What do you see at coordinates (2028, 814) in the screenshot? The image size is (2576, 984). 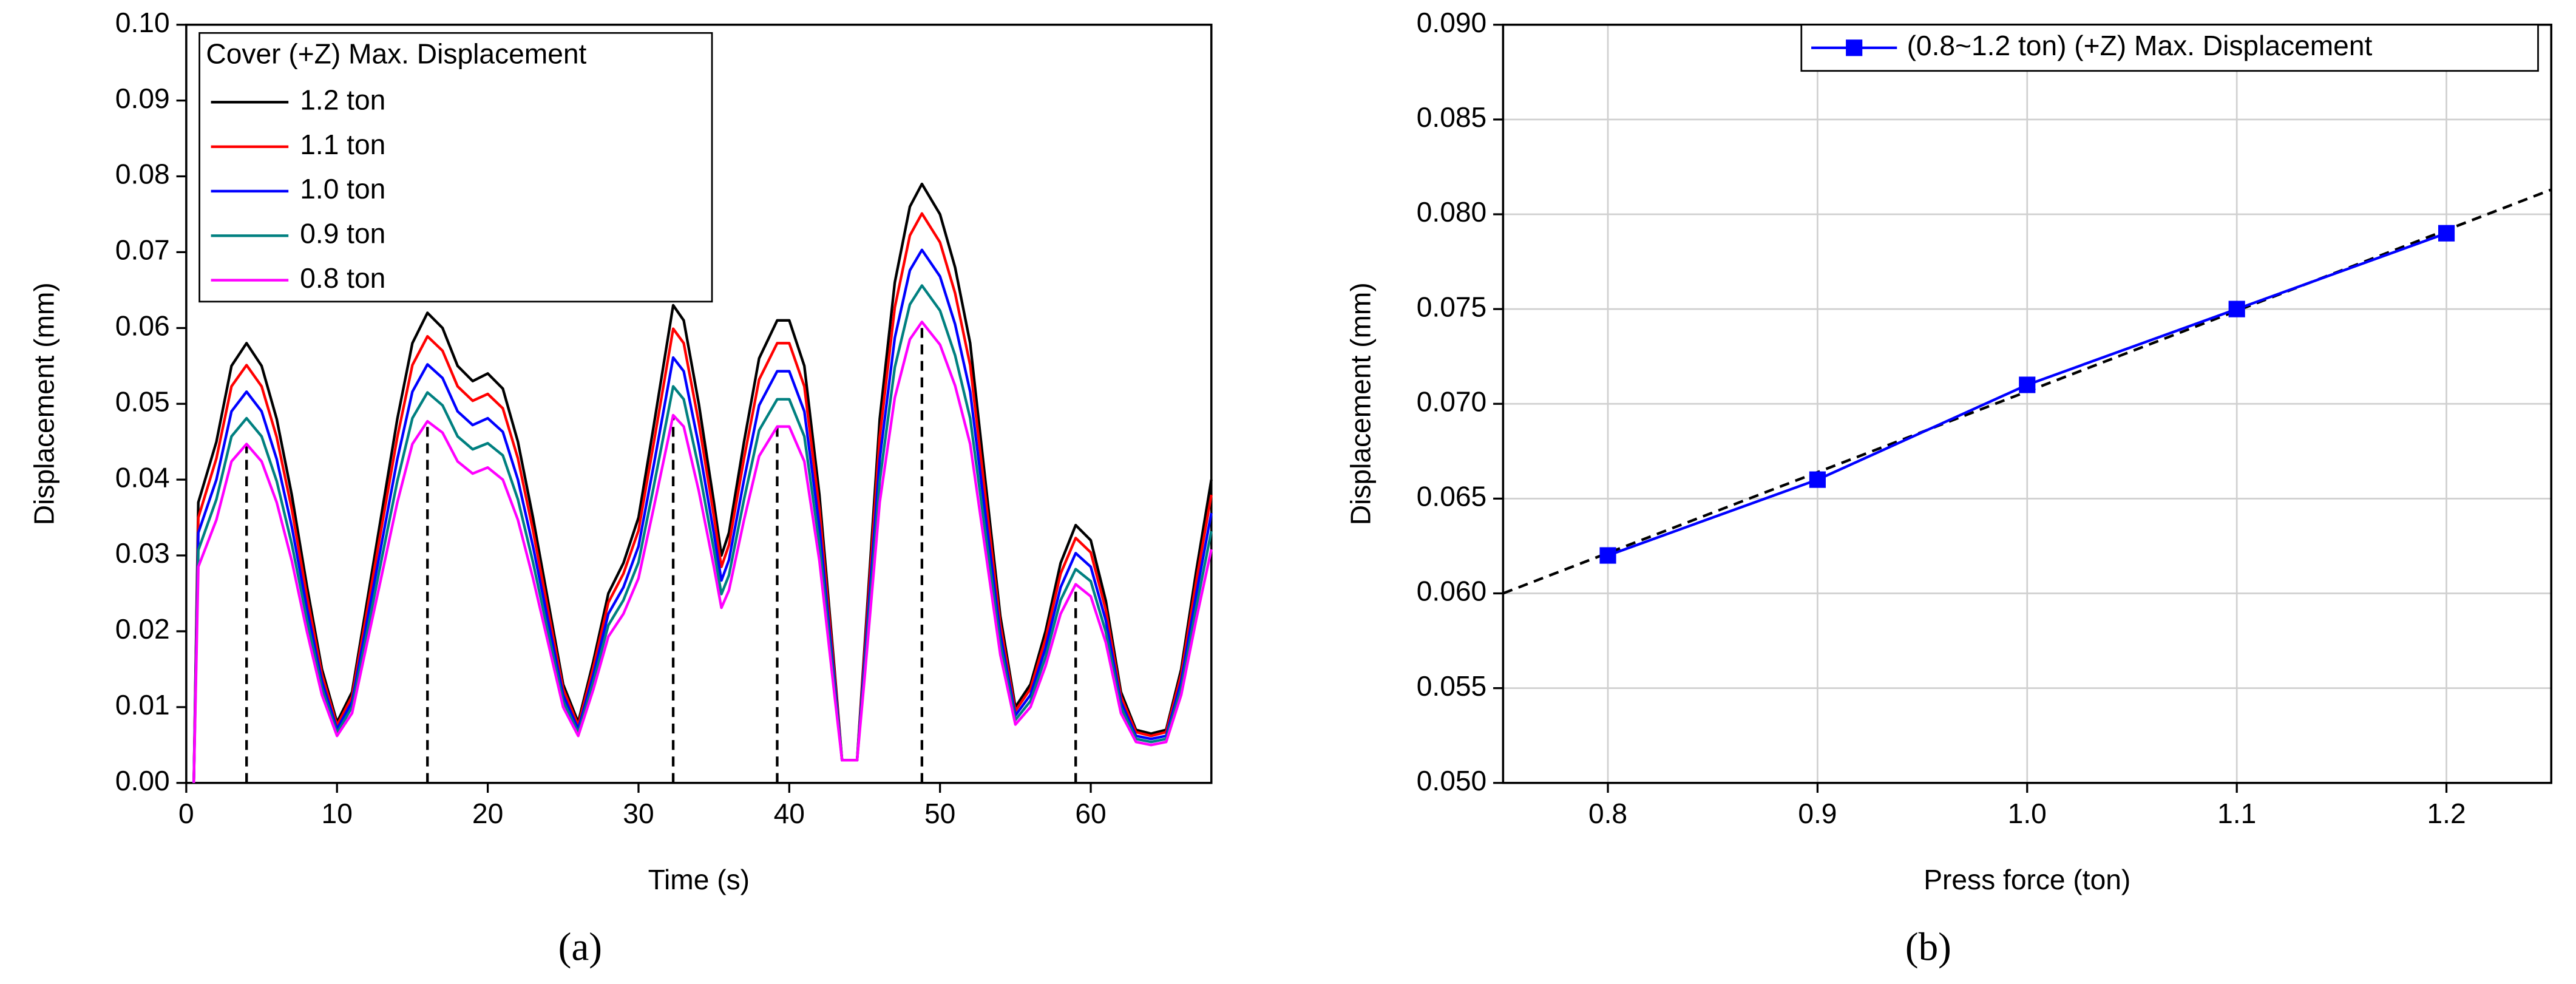 I see `x-tick-label: 1.0` at bounding box center [2028, 814].